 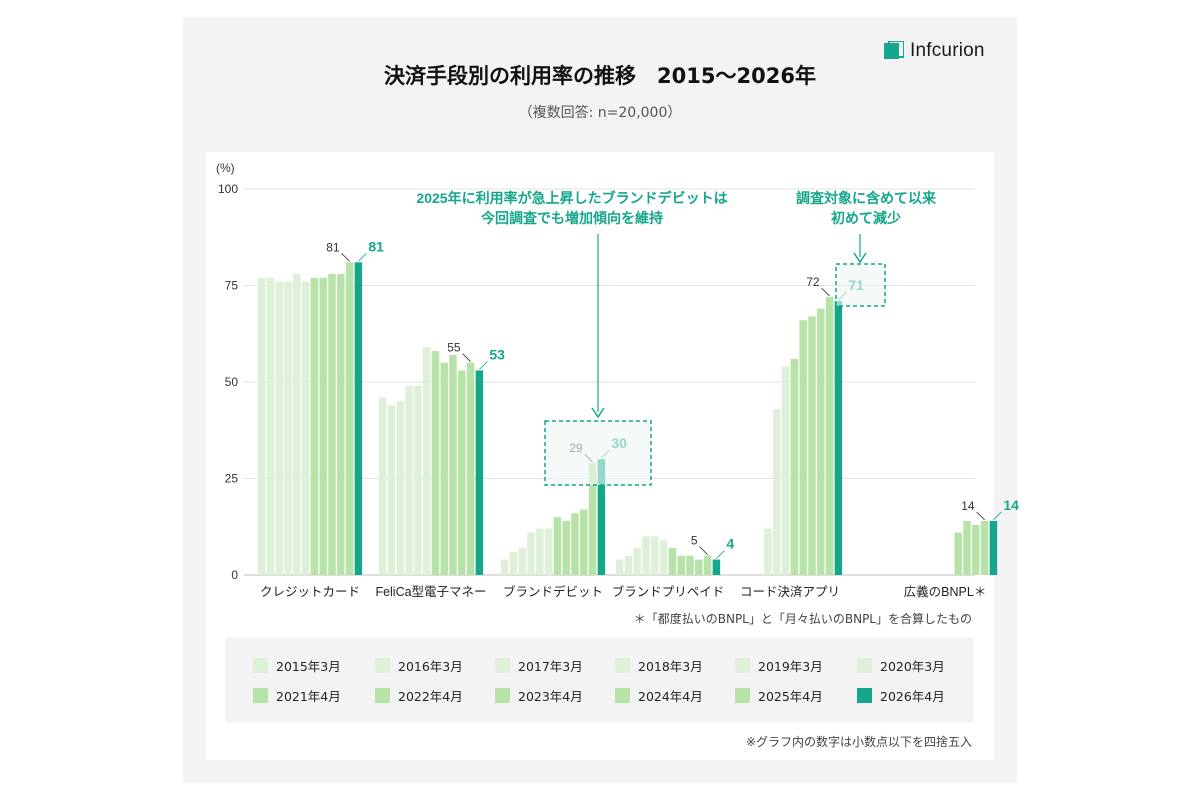 I want to click on legend-label: 2018年3月, so click(x=670, y=666).